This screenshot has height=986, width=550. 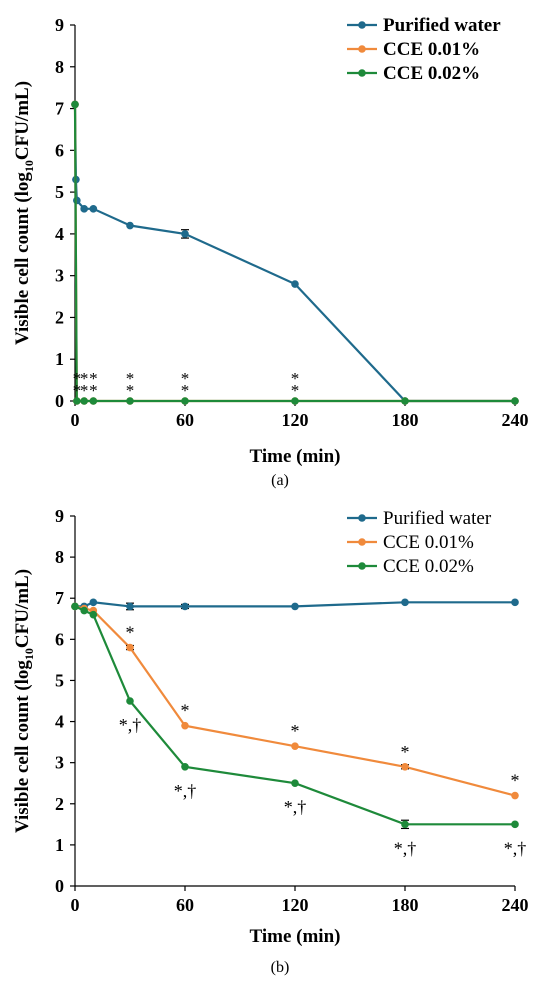 What do you see at coordinates (59, 598) in the screenshot?
I see `y-tick-label: 7` at bounding box center [59, 598].